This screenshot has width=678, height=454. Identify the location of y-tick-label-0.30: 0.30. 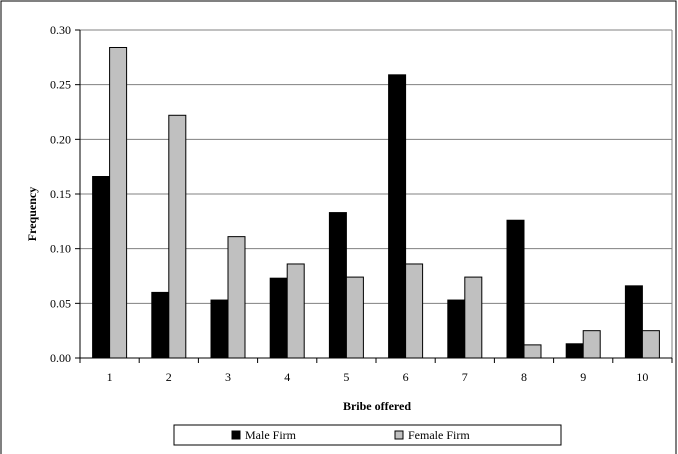
(60, 30).